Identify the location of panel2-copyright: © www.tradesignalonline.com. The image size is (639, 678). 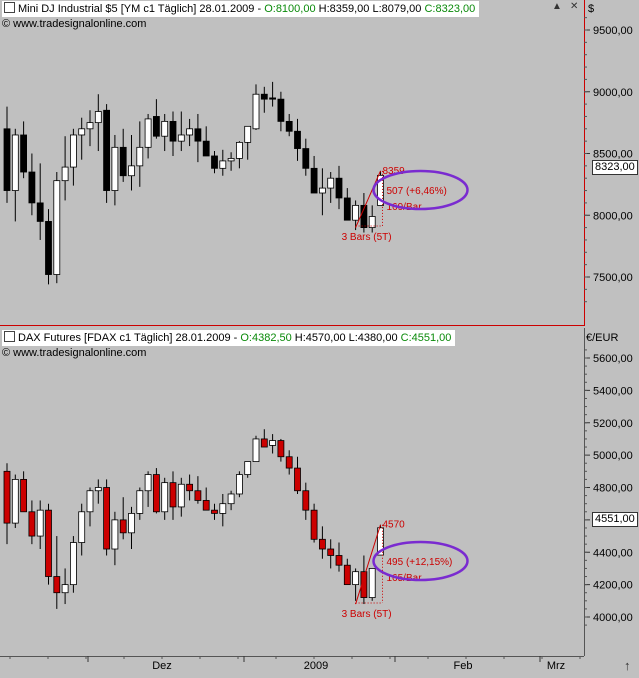
(74, 353).